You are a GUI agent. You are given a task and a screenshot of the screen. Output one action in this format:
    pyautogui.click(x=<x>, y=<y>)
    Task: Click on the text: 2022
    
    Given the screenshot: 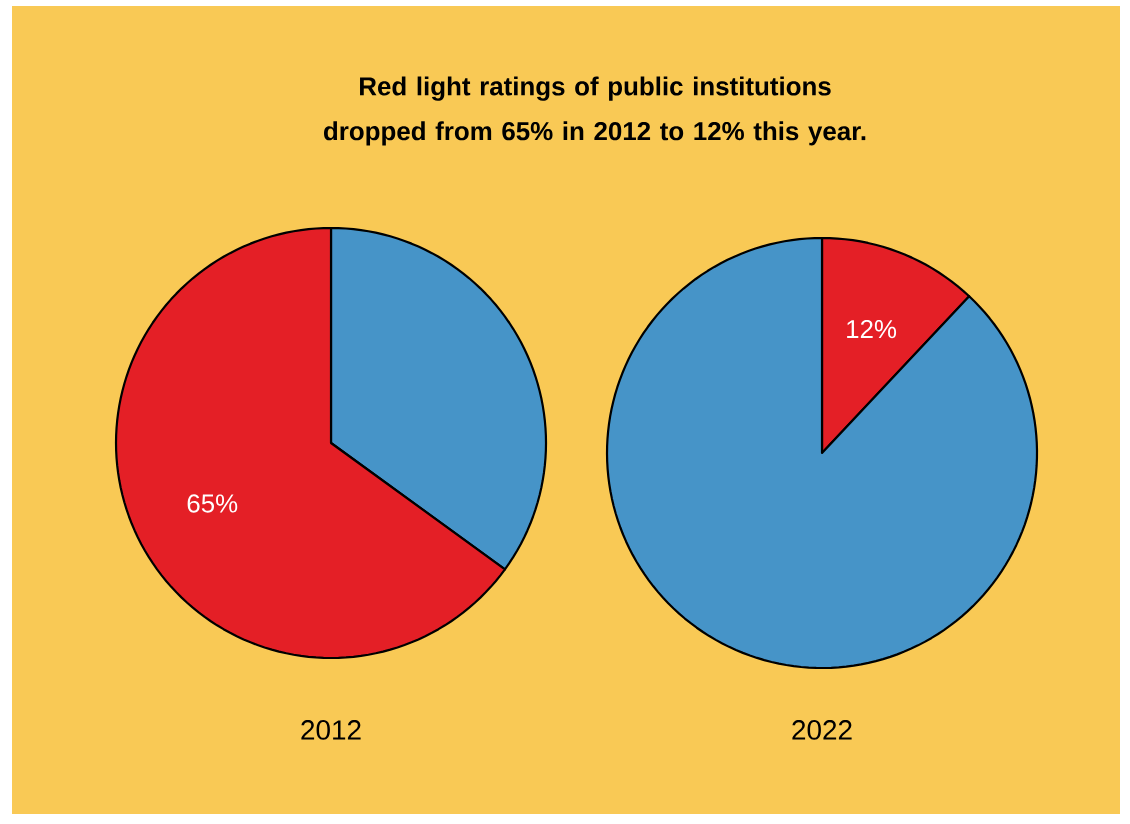 What is the action you would take?
    pyautogui.click(x=822, y=730)
    